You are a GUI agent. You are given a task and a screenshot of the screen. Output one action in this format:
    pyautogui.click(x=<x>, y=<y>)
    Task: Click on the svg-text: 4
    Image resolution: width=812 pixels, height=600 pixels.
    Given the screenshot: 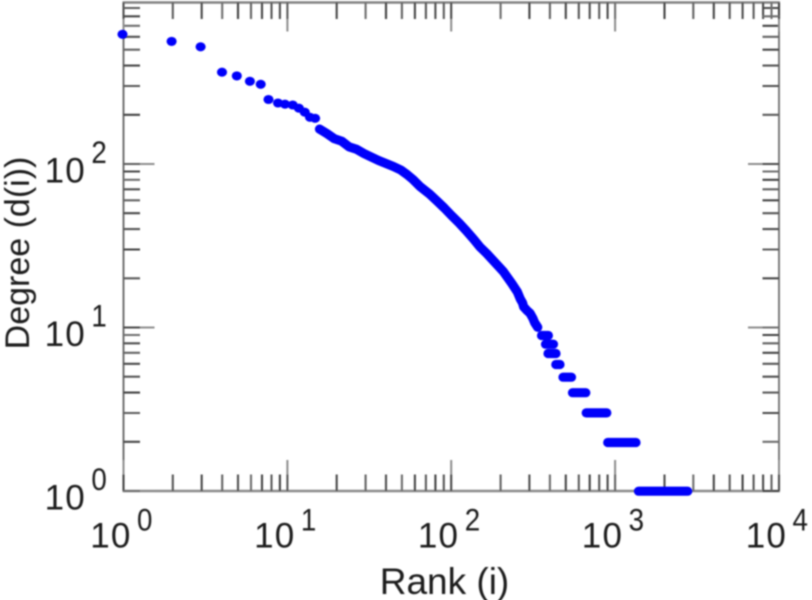 What is the action you would take?
    pyautogui.click(x=800, y=520)
    